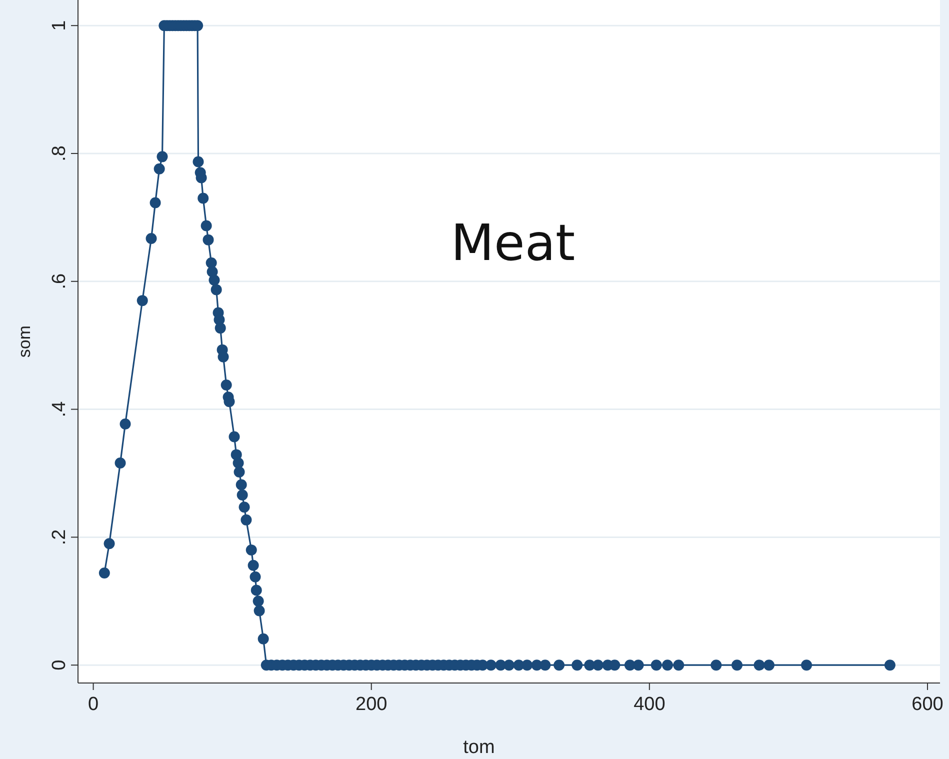  I want to click on y-tick-label: .2, so click(59, 537).